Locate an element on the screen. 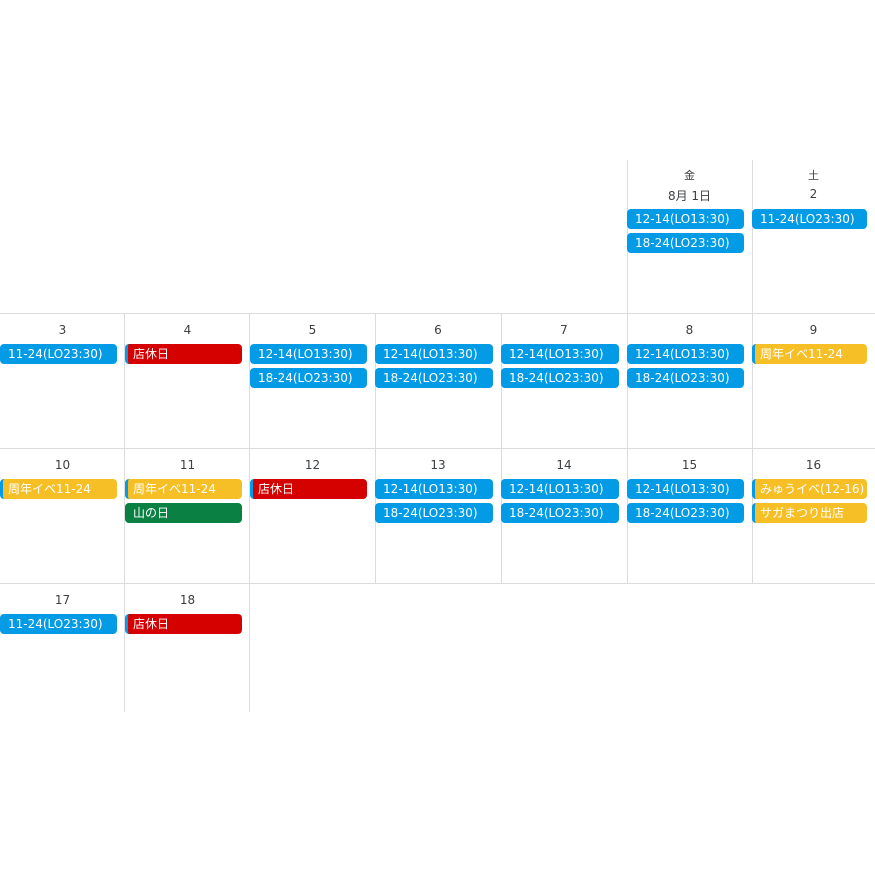 The width and height of the screenshot is (875, 875). day-cell-1: 金 8月 1日 12-14(LO13:30) 18-24(LO23:30) is located at coordinates (689, 236).